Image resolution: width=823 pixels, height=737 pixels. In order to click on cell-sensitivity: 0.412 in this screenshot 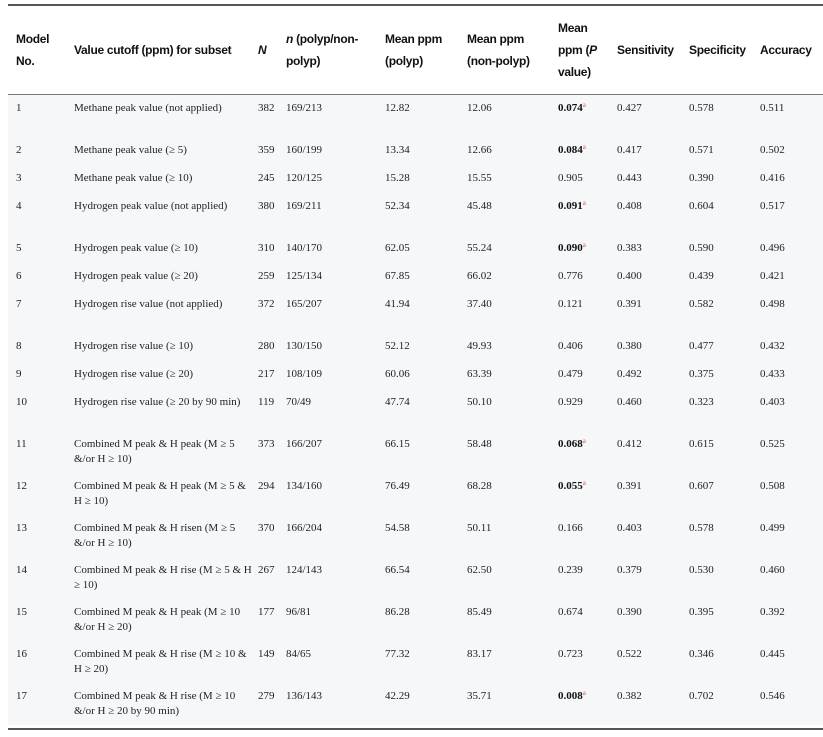, I will do `click(651, 452)`.